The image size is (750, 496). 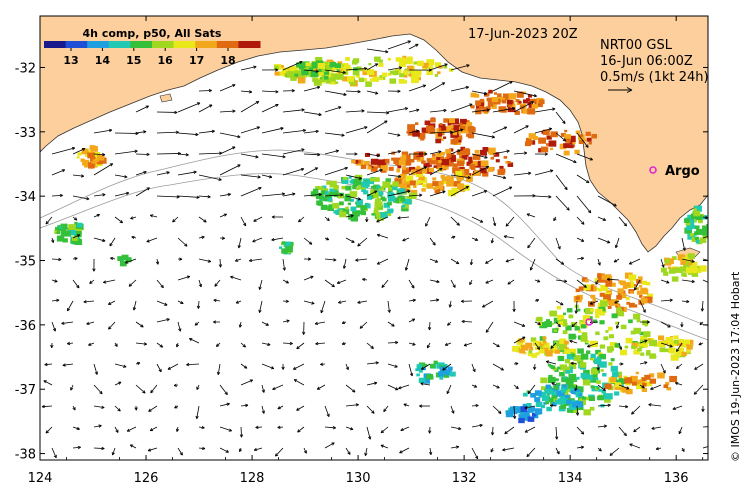 I want to click on legend-tick-label: 13, so click(x=70, y=60).